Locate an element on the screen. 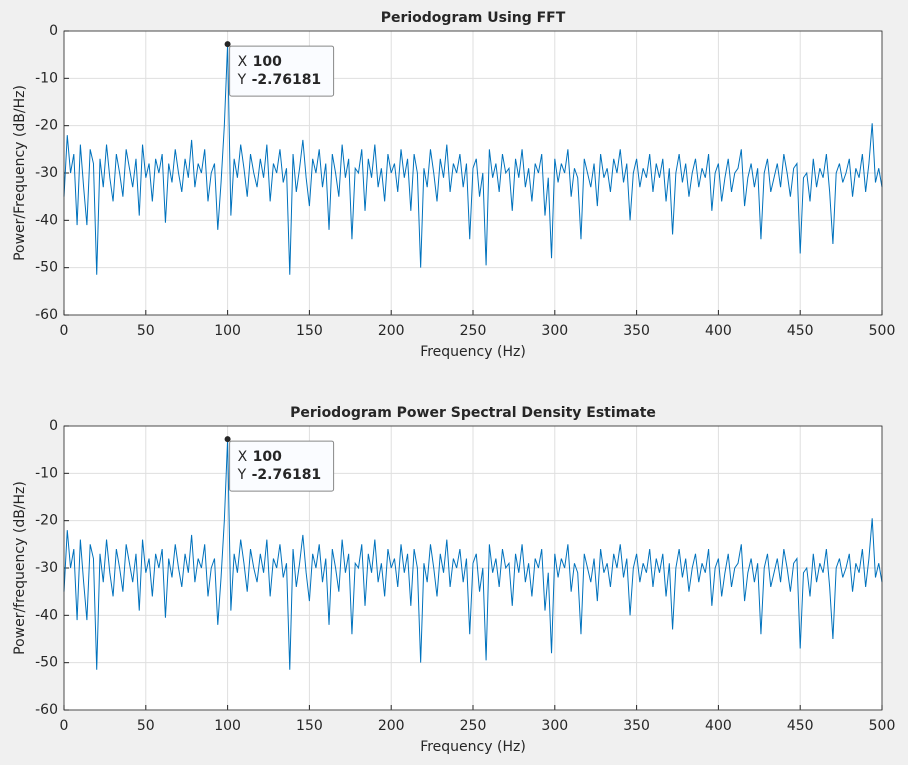 This screenshot has width=908, height=765. chart-title: Periodogram Using FFT is located at coordinates (473, 18).